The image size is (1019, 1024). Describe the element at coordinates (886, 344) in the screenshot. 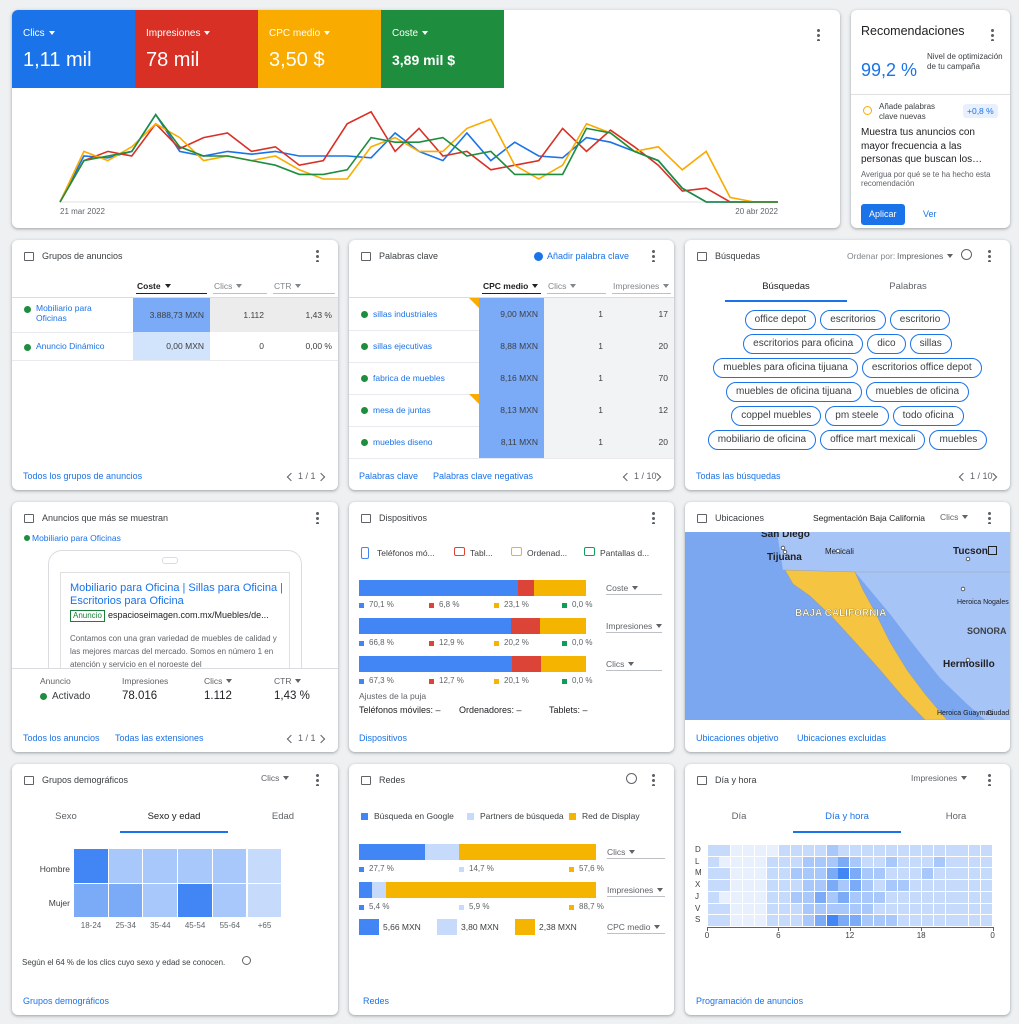

I see `search-term-chip: dico` at that location.